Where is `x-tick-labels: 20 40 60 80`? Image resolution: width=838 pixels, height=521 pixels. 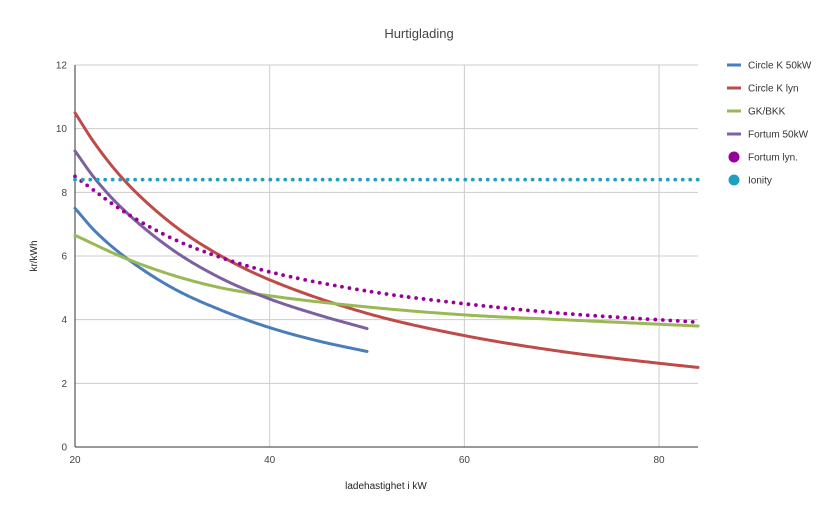 x-tick-labels: 20 40 60 80 is located at coordinates (367, 460).